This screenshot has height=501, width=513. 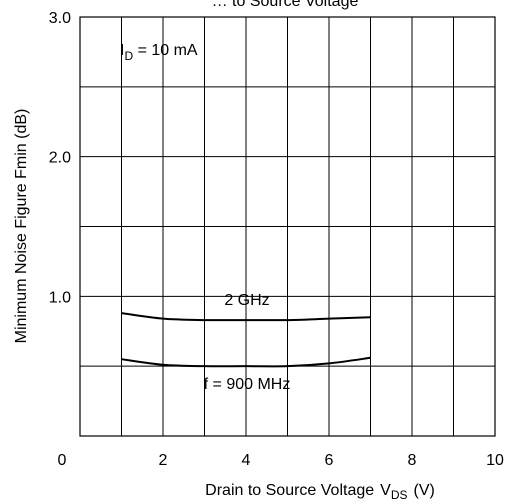 I want to click on data-curves, so click(x=246, y=340).